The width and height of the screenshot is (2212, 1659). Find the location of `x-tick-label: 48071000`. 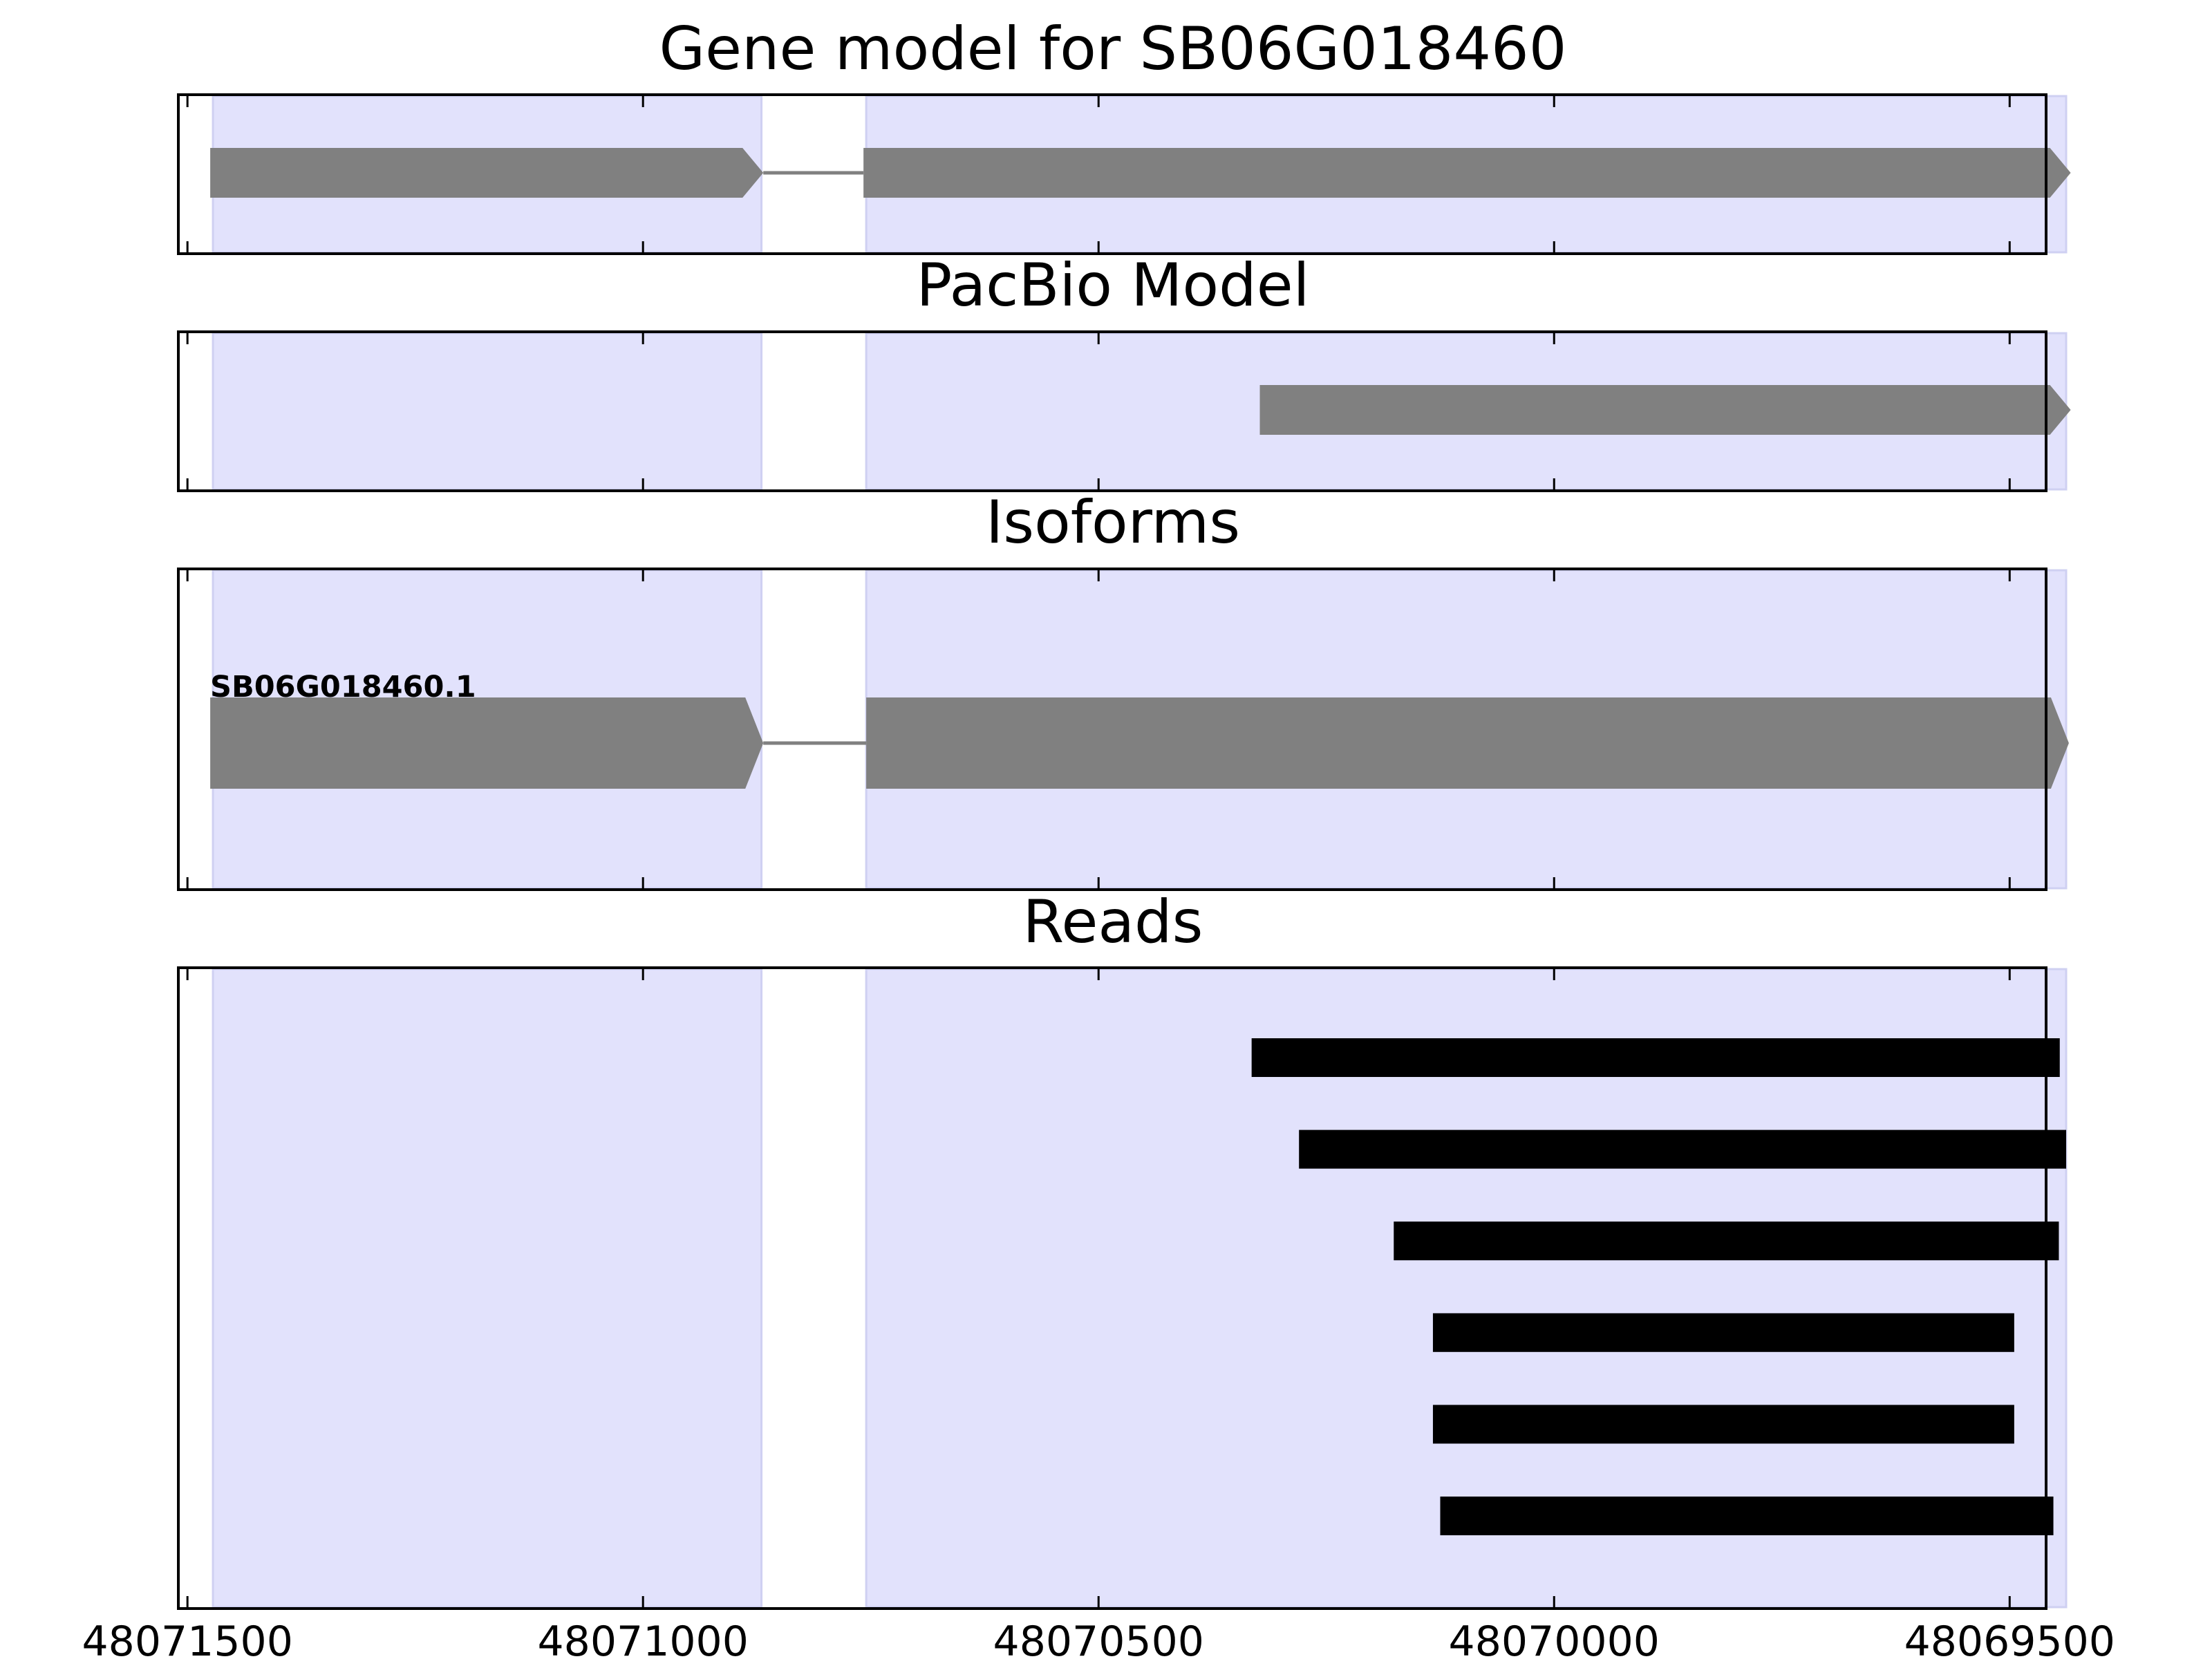

x-tick-label: 48071000 is located at coordinates (643, 1638).